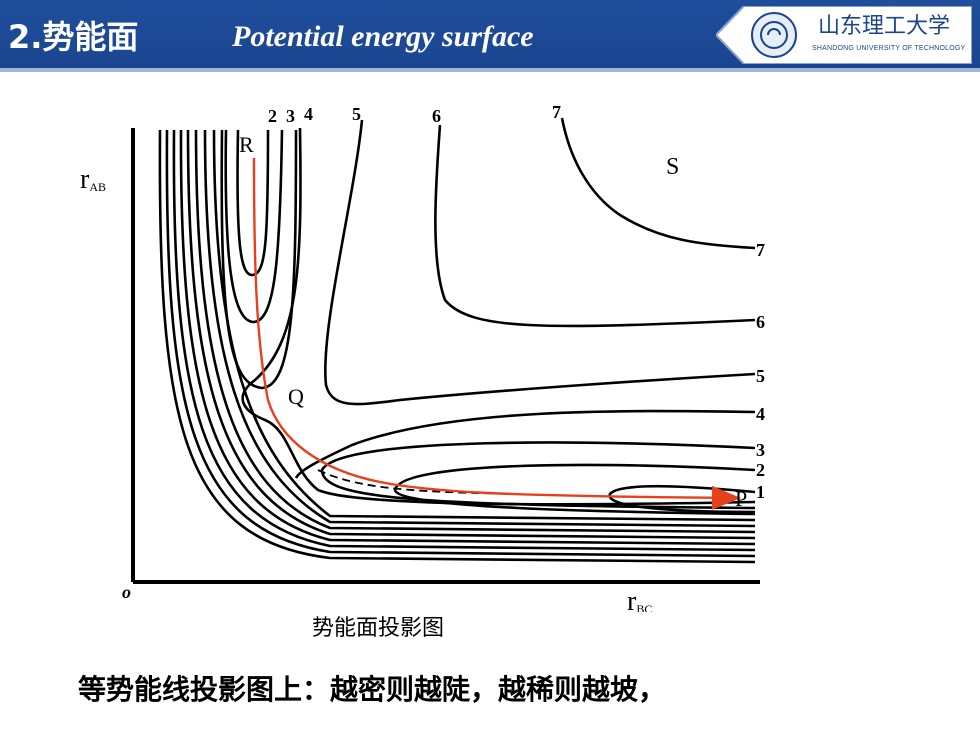 The image size is (980, 735). What do you see at coordinates (272, 116) in the screenshot?
I see `top-label-2: 2` at bounding box center [272, 116].